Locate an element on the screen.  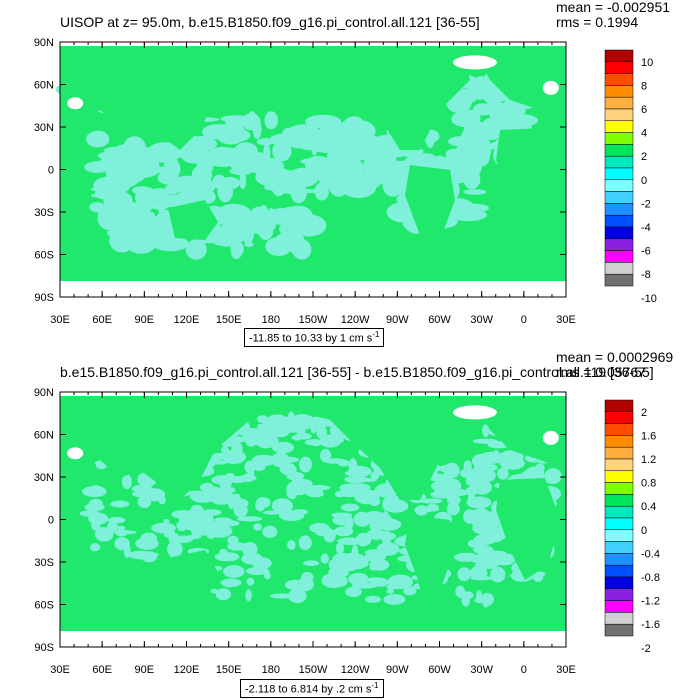
lon-label: 120E is located at coordinates (187, 320).